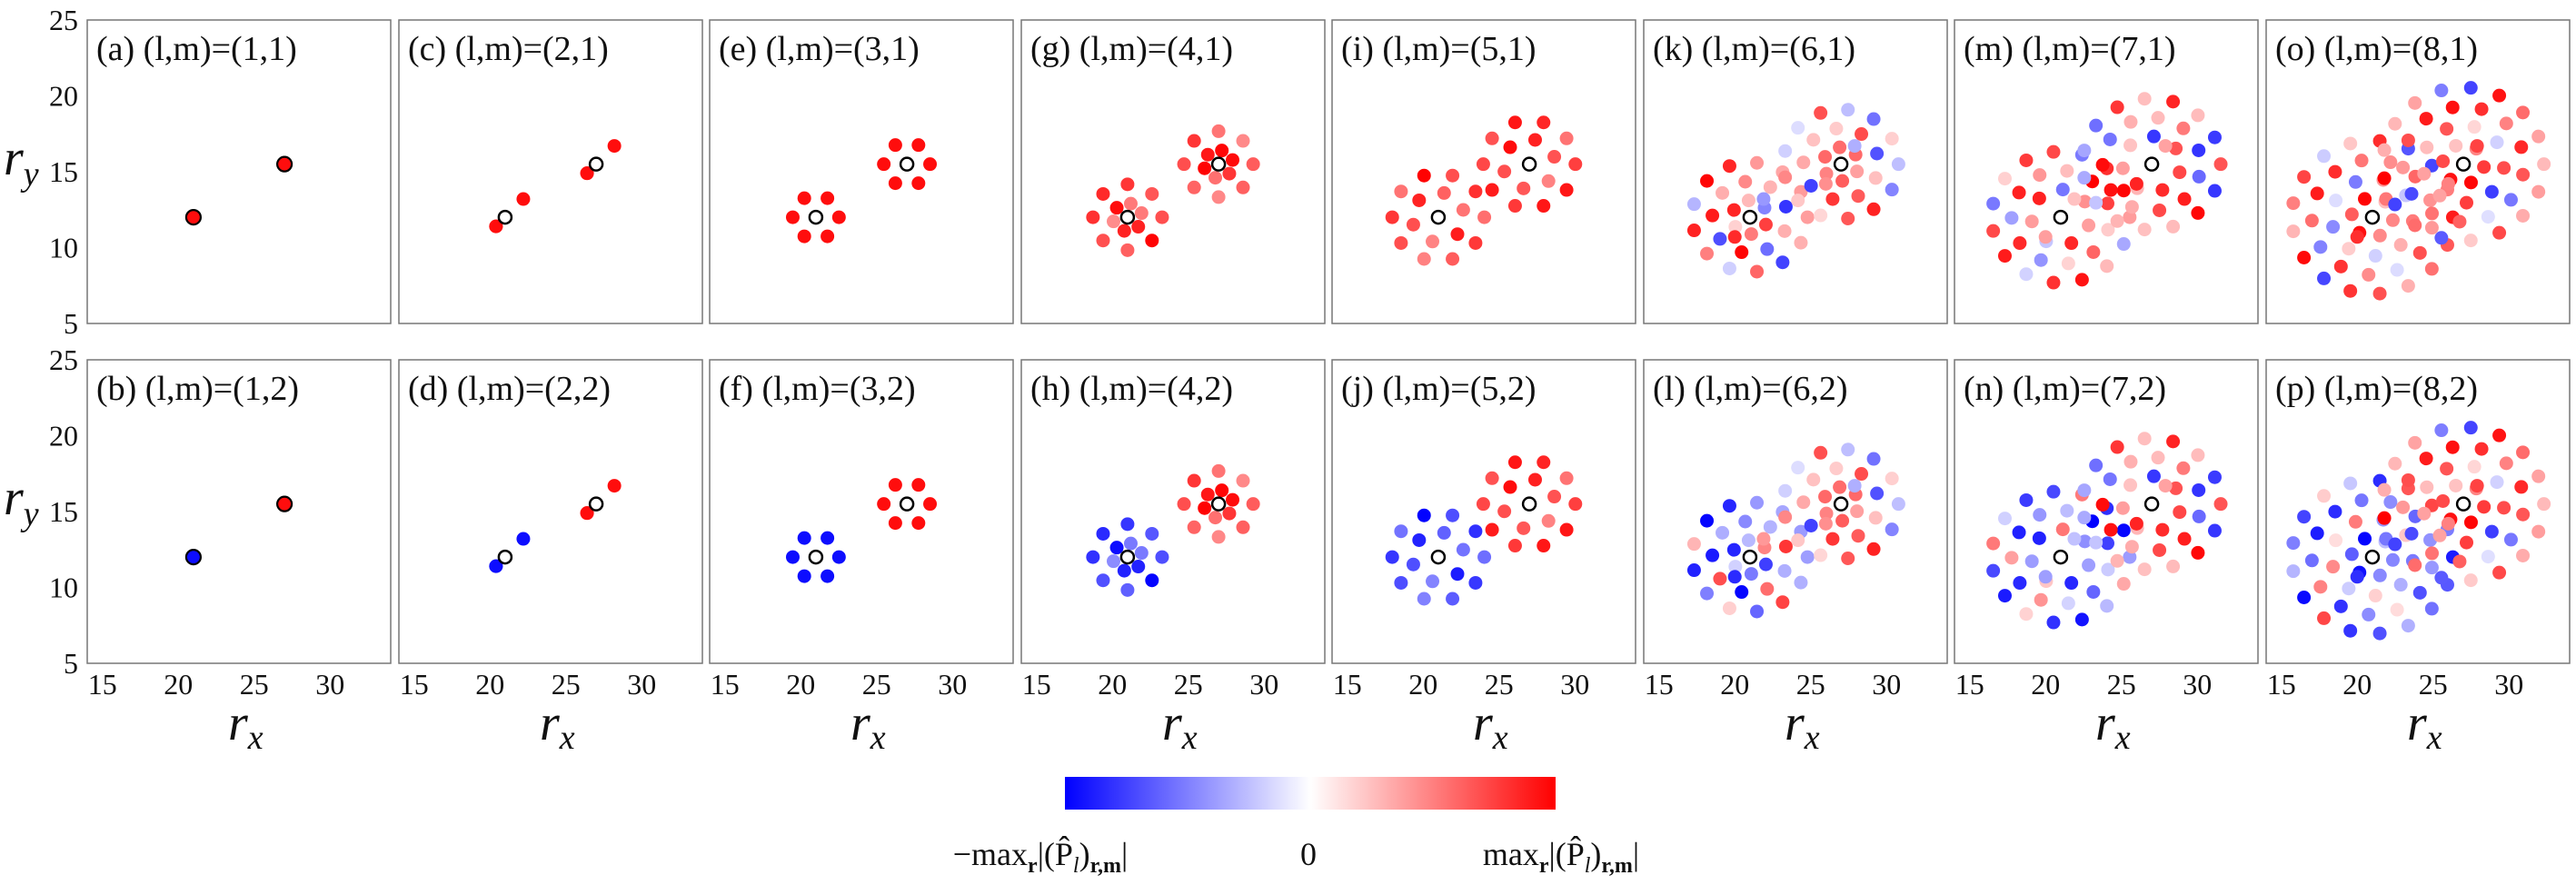  I want to click on center-site, so click(285, 503).